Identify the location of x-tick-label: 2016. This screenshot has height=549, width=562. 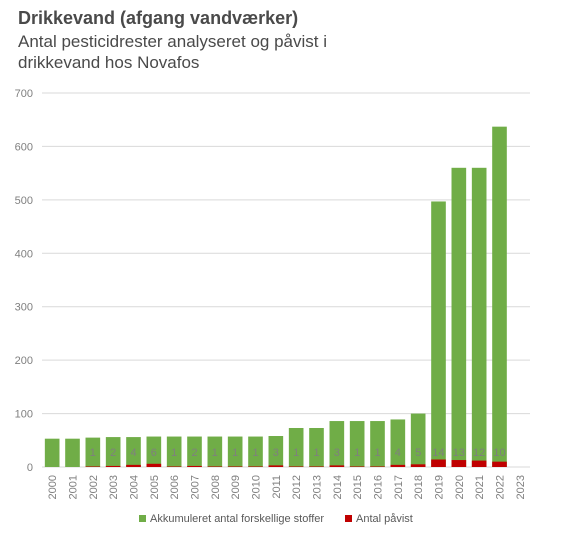
(379, 487).